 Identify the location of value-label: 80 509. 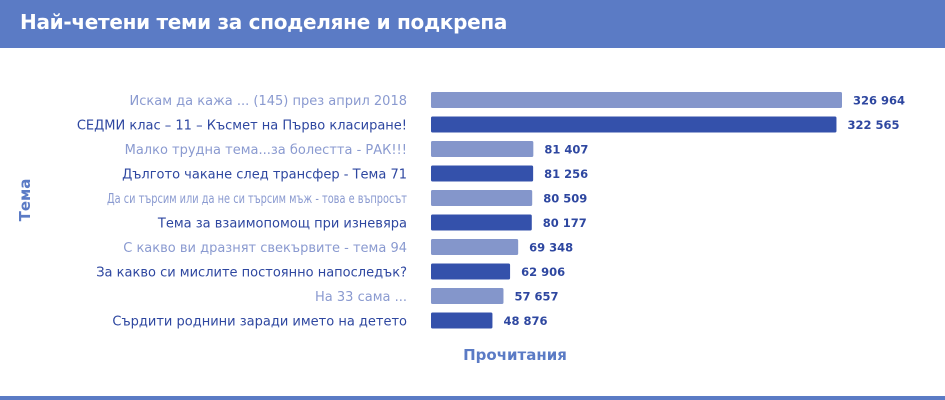
(565, 199).